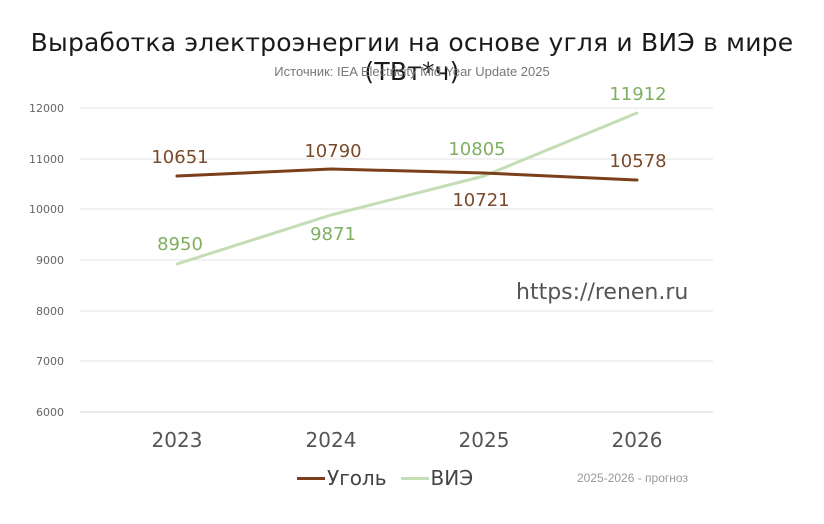  Describe the element at coordinates (333, 234) in the screenshot. I see `res-label: 9871` at that location.